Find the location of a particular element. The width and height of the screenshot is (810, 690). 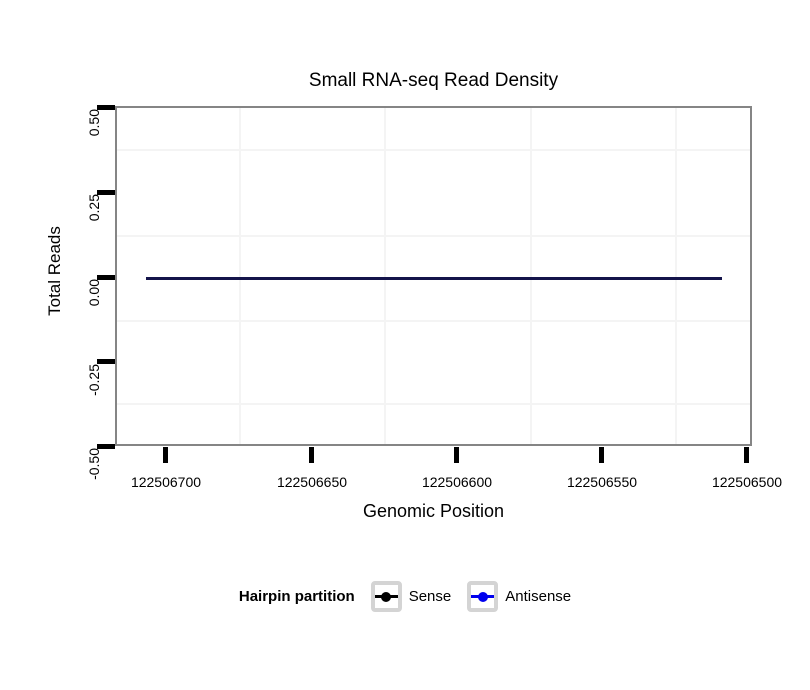

legend-label-sense: Sense is located at coordinates (430, 596).